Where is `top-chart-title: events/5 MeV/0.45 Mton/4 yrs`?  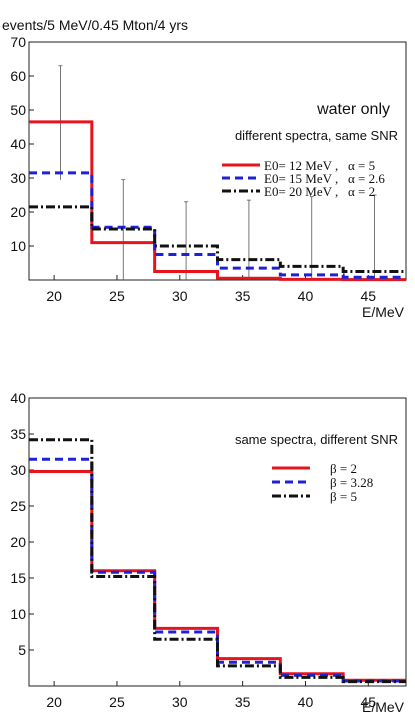
top-chart-title: events/5 MeV/0.45 Mton/4 yrs is located at coordinates (95, 25).